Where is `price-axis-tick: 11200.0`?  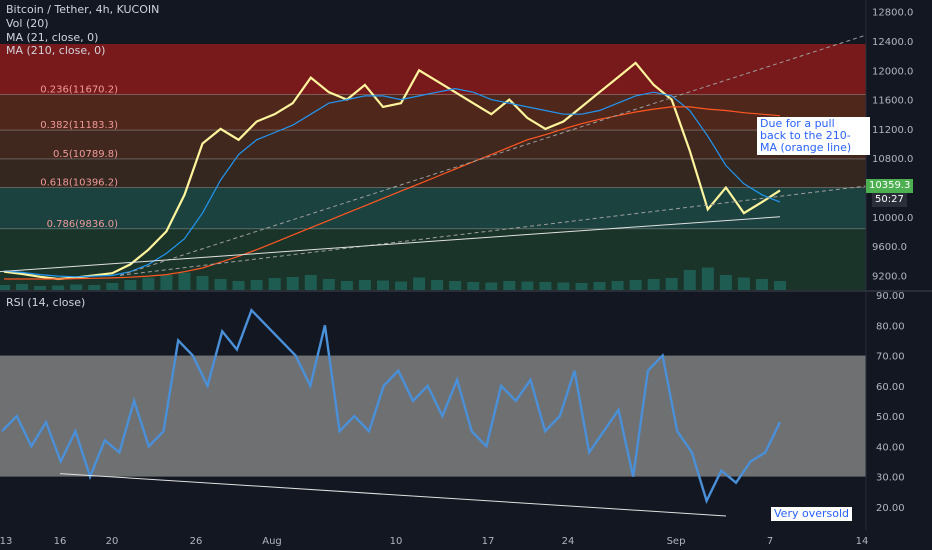
price-axis-tick: 11200.0 is located at coordinates (892, 130).